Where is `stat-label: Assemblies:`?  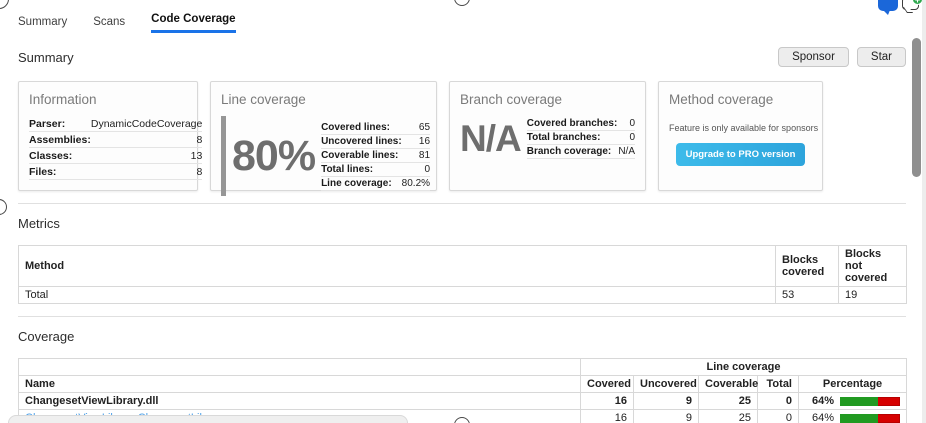
stat-label: Assemblies: is located at coordinates (60, 139).